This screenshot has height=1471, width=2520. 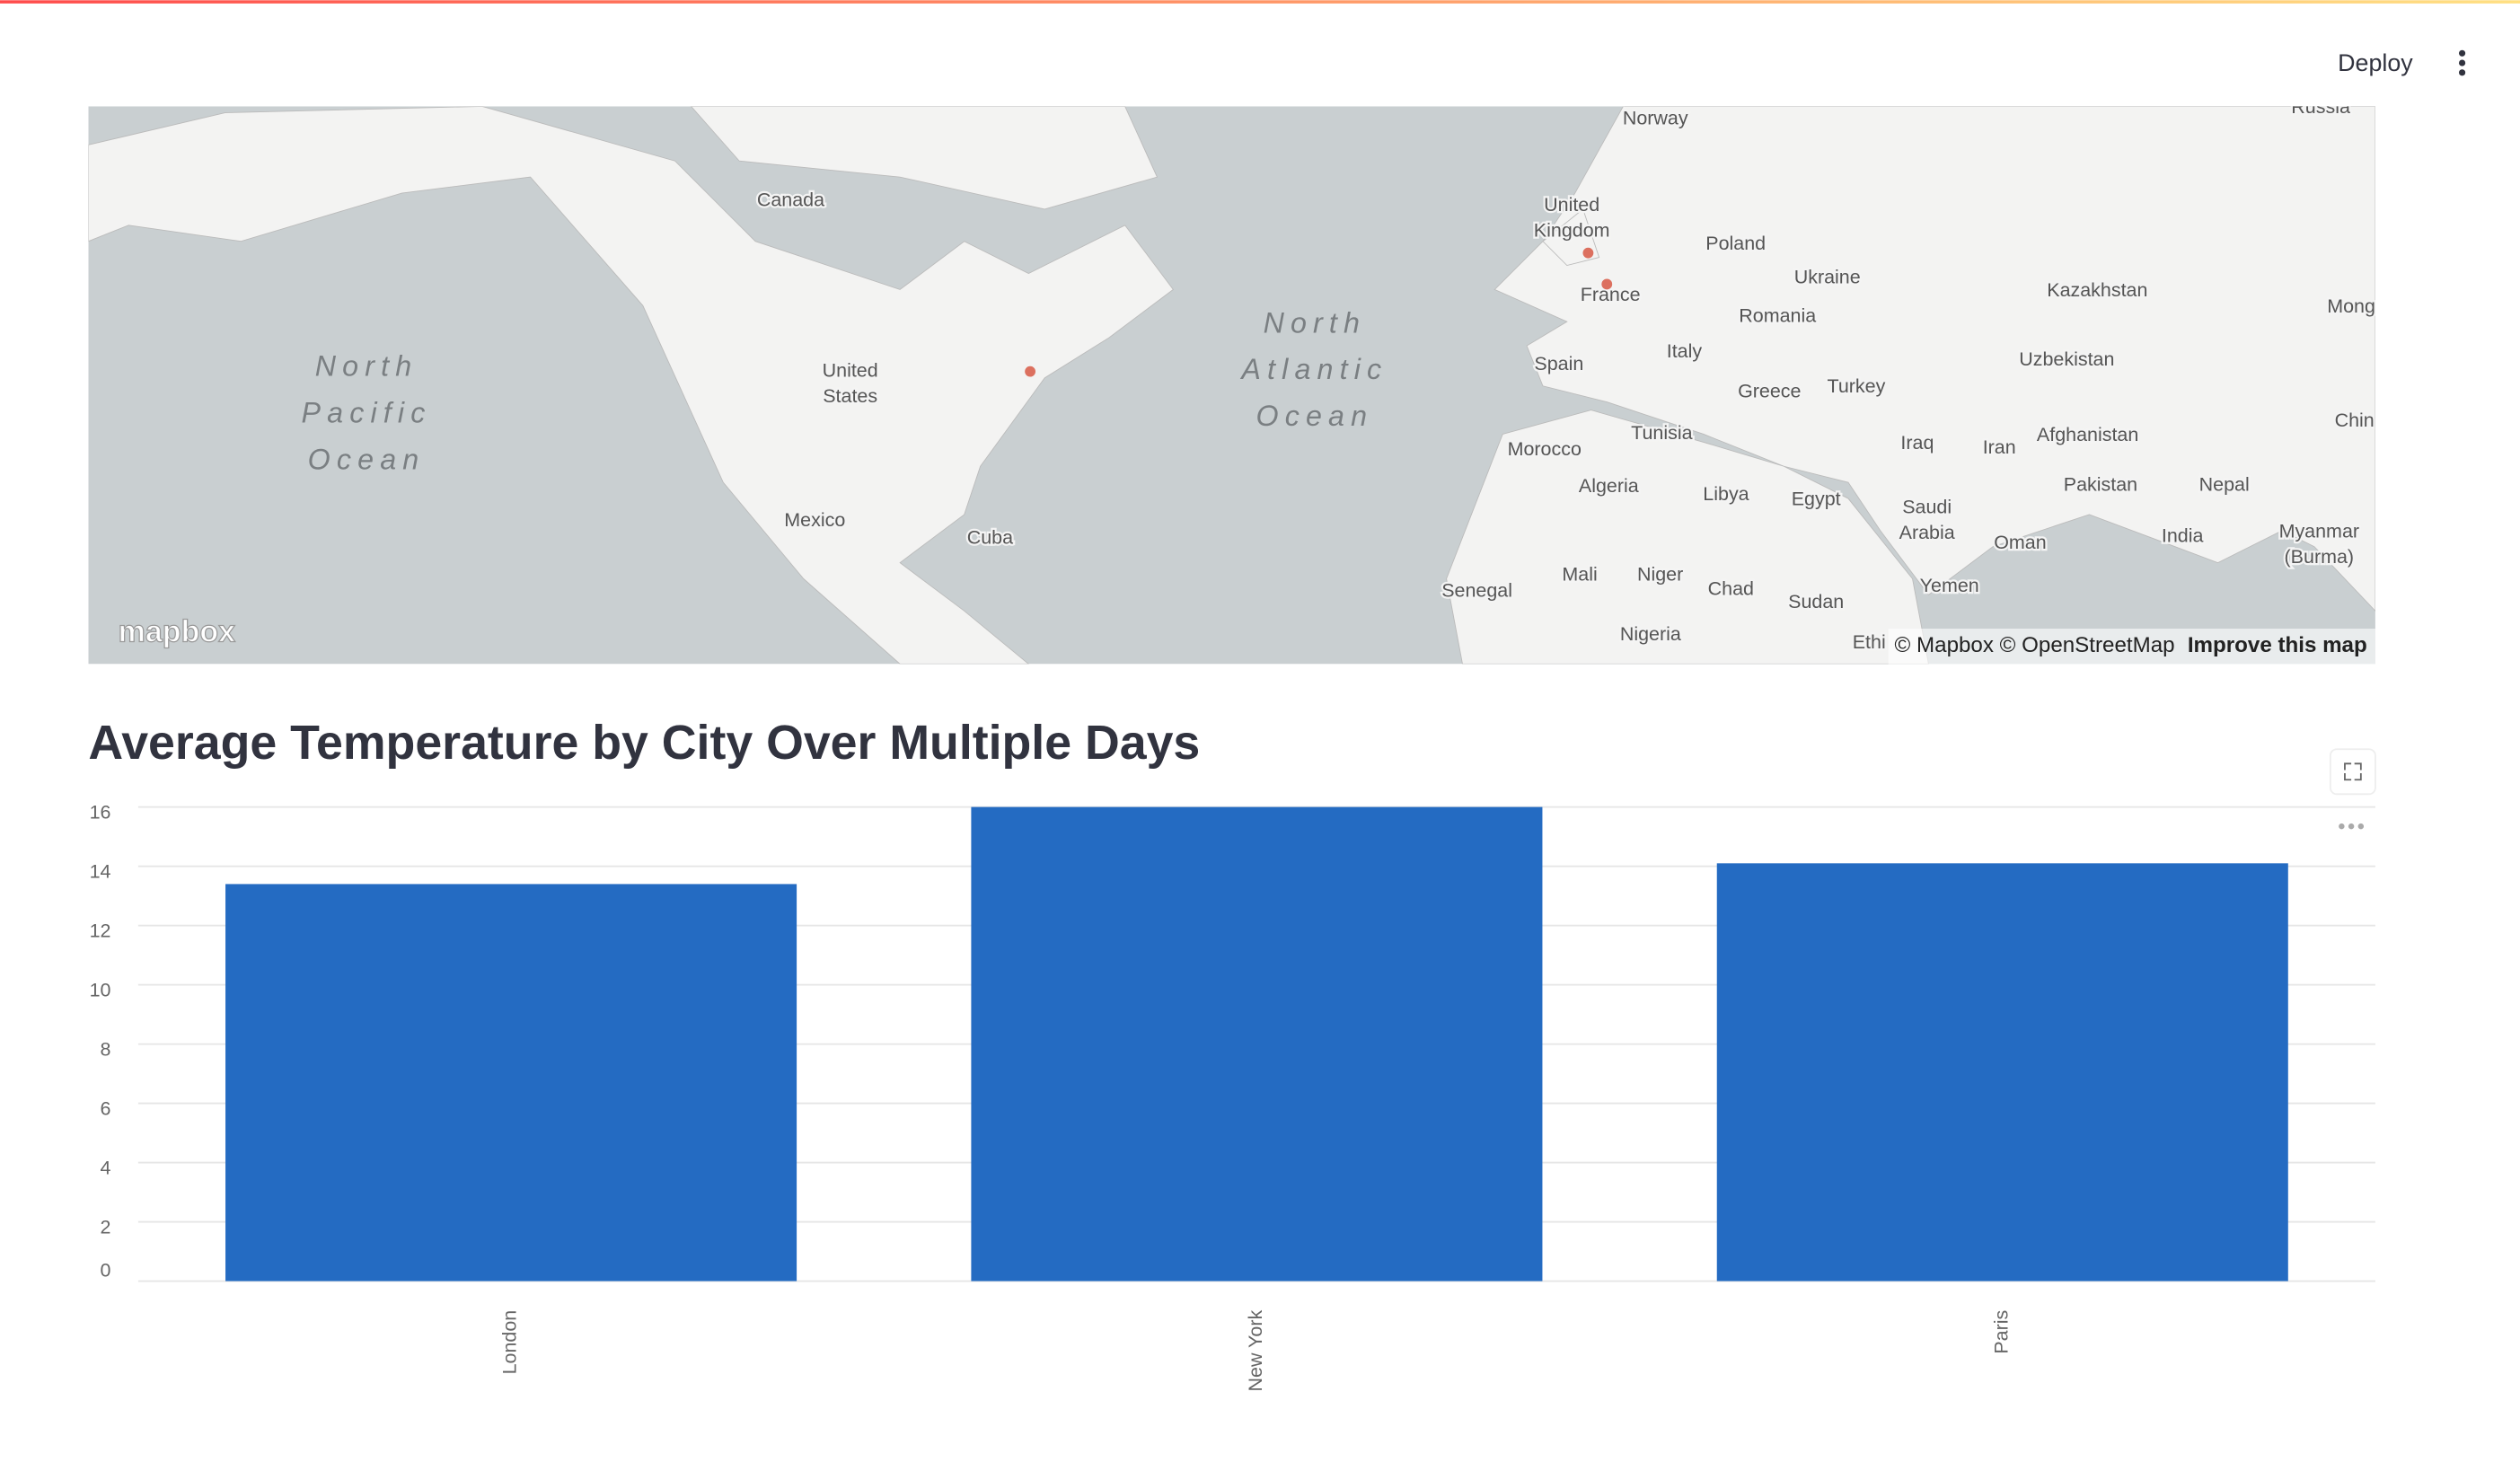 What do you see at coordinates (106, 1049) in the screenshot?
I see `y-tick-label: 8` at bounding box center [106, 1049].